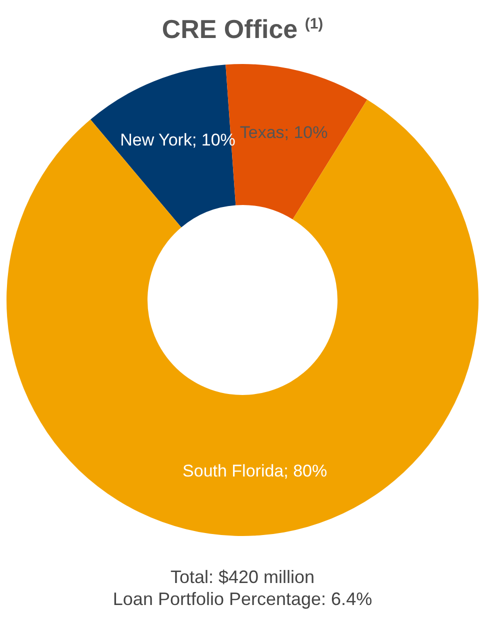  What do you see at coordinates (242, 577) in the screenshot?
I see `text: Total: $420 million` at bounding box center [242, 577].